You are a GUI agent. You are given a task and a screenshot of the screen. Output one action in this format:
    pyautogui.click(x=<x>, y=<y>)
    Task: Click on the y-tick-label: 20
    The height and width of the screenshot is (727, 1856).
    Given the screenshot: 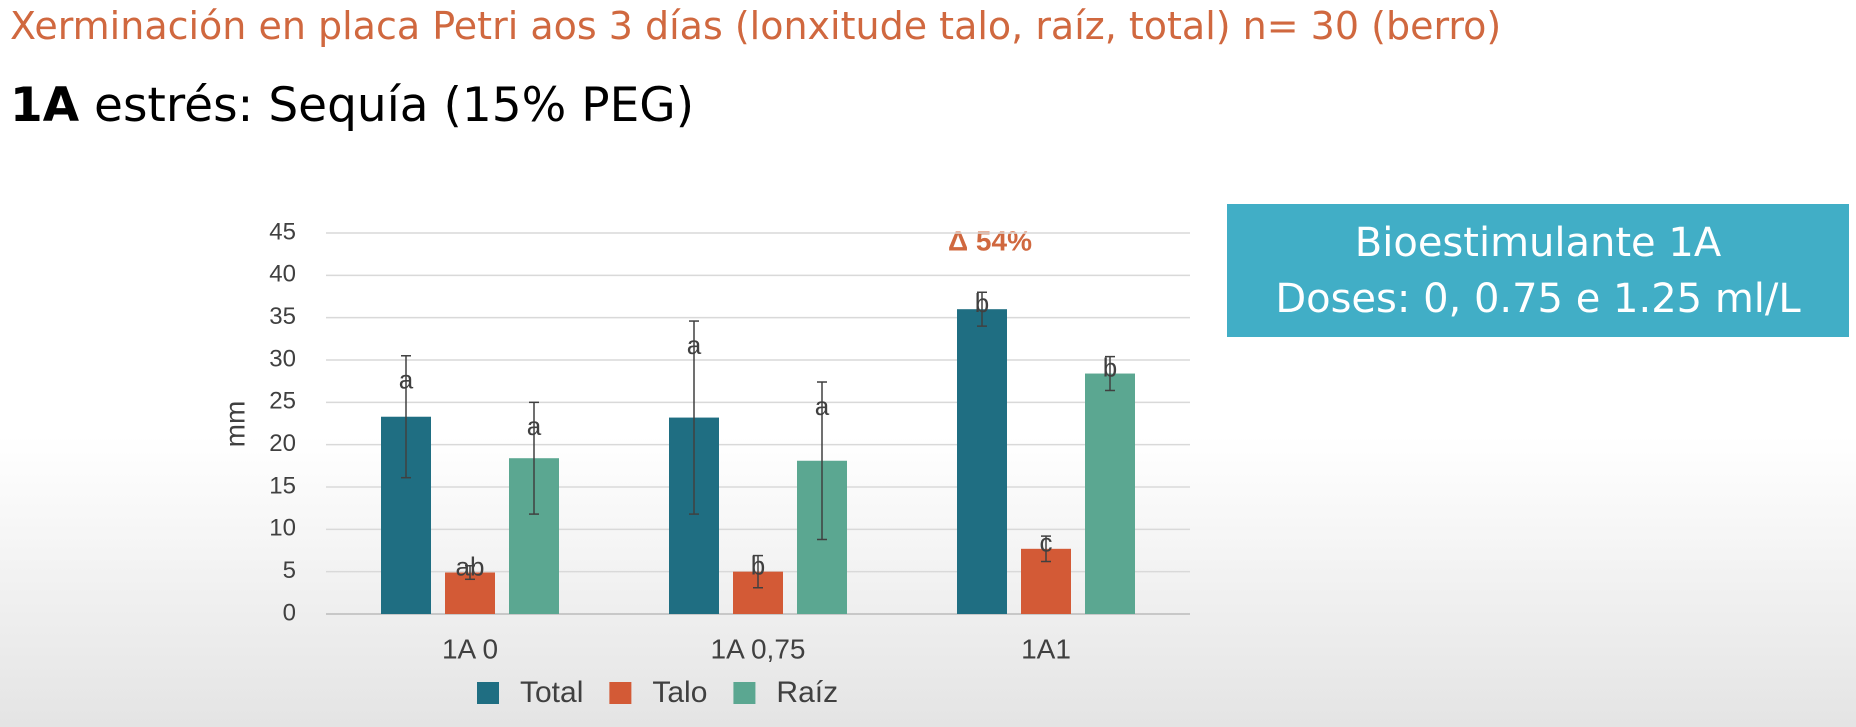 What is the action you would take?
    pyautogui.click(x=282, y=443)
    